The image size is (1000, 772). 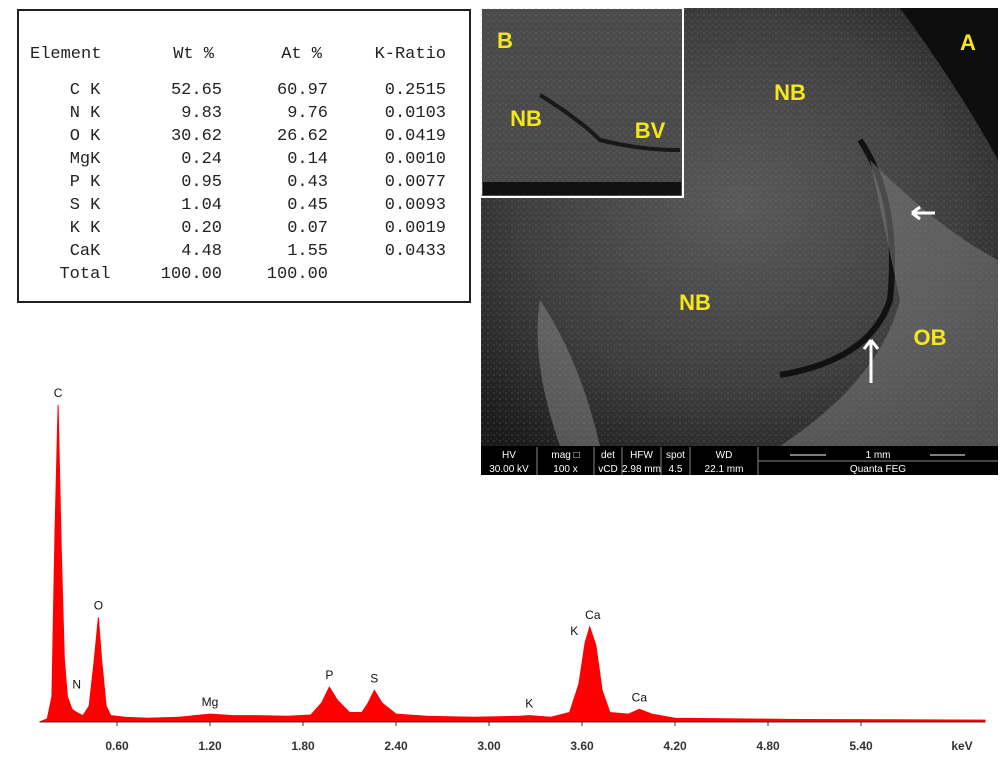 I want to click on table-cell: 26.62, so click(x=302, y=136).